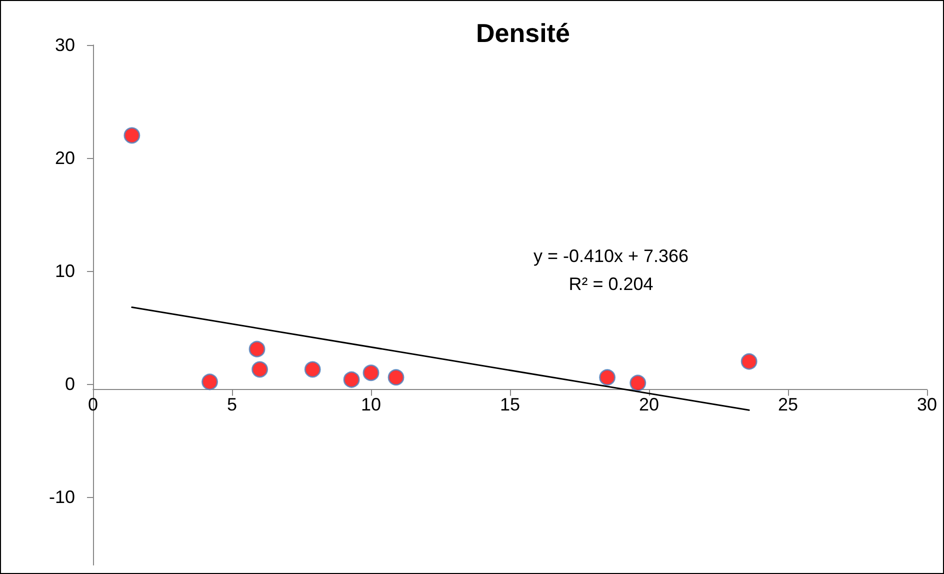 Image resolution: width=944 pixels, height=574 pixels. Describe the element at coordinates (611, 256) in the screenshot. I see `annotation: y = -0.410x + 7.366` at that location.